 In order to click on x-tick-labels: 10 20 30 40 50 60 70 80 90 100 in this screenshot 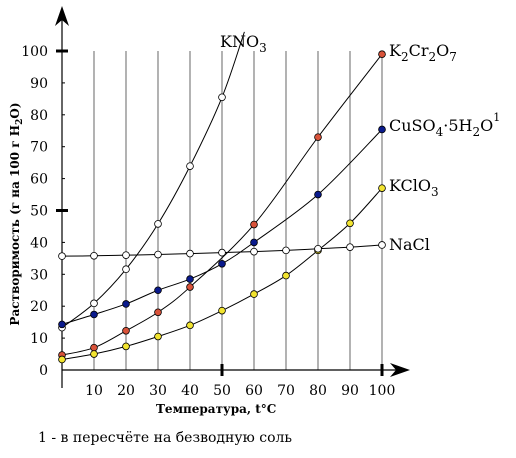, I will do `click(240, 391)`.